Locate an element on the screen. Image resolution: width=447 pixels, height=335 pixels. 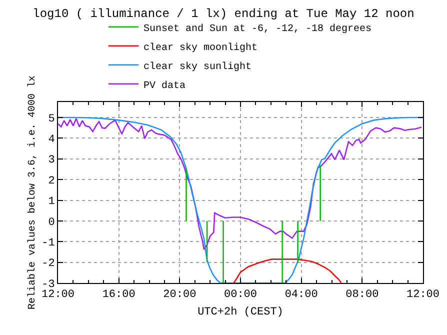
legend-label: Sunset and Sun at -6, -12, -18 degrees is located at coordinates (258, 28).